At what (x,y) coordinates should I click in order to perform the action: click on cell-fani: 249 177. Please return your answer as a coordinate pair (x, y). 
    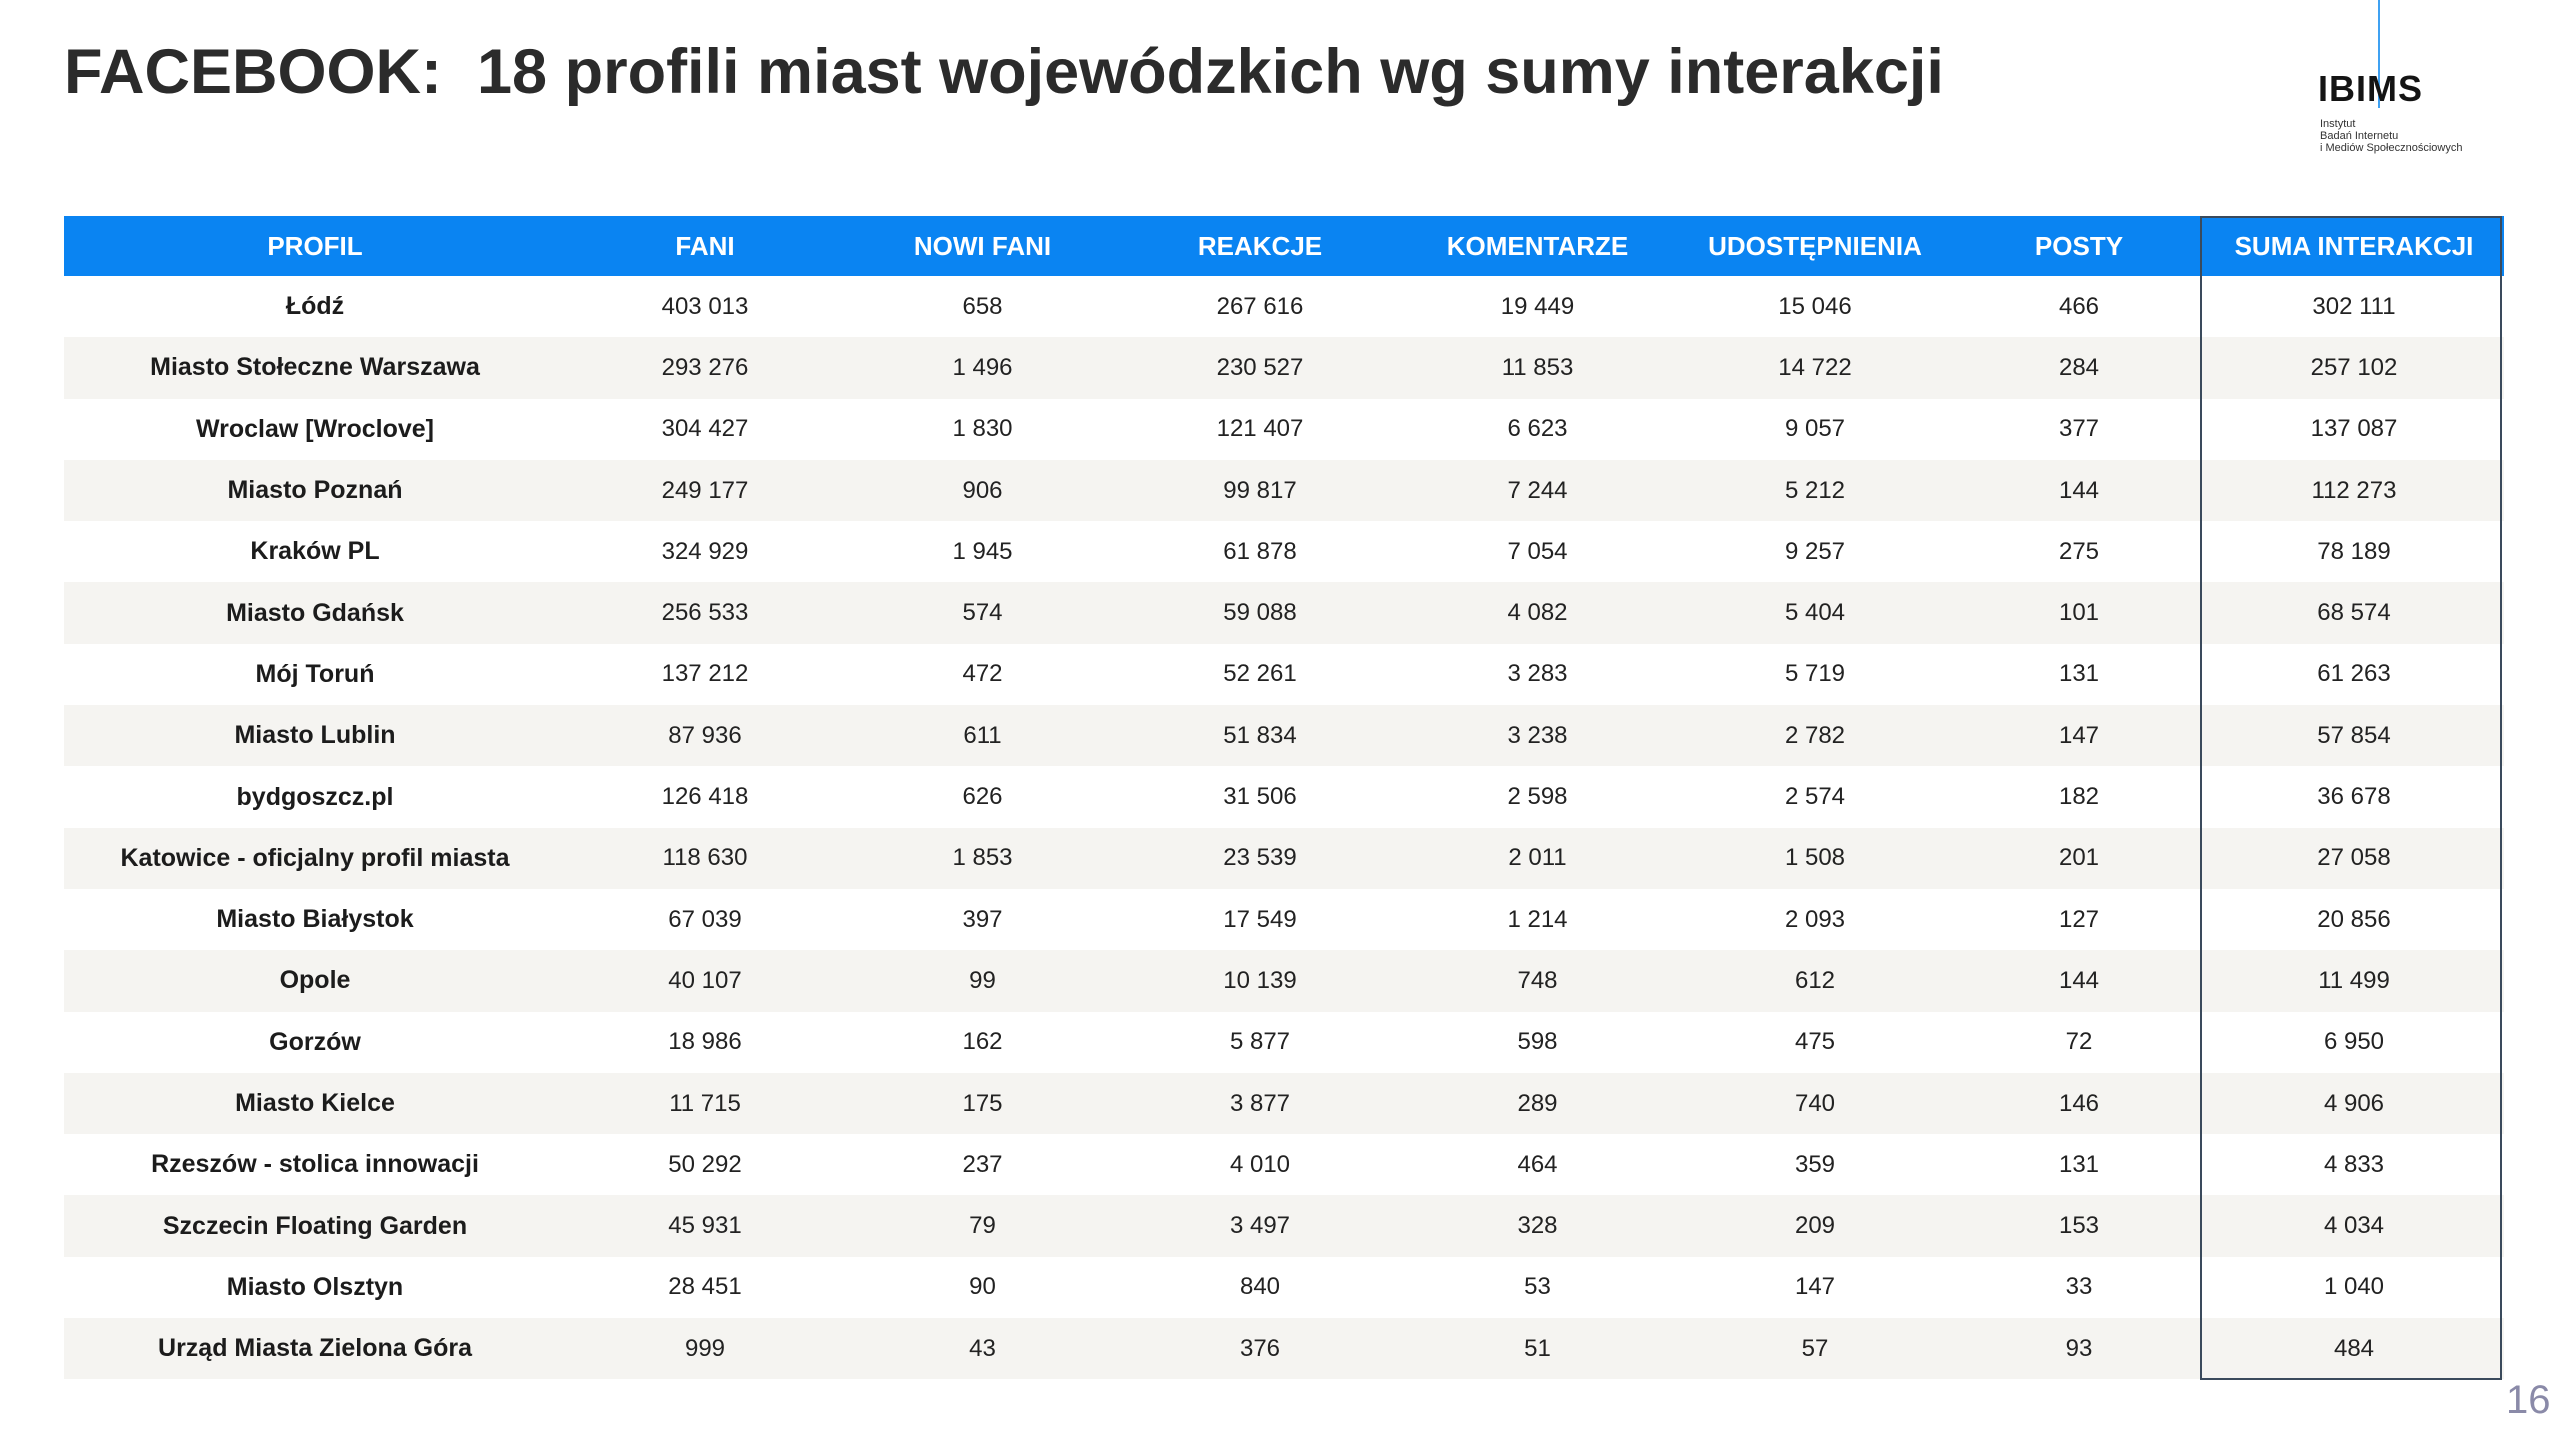
    Looking at the image, I should click on (705, 490).